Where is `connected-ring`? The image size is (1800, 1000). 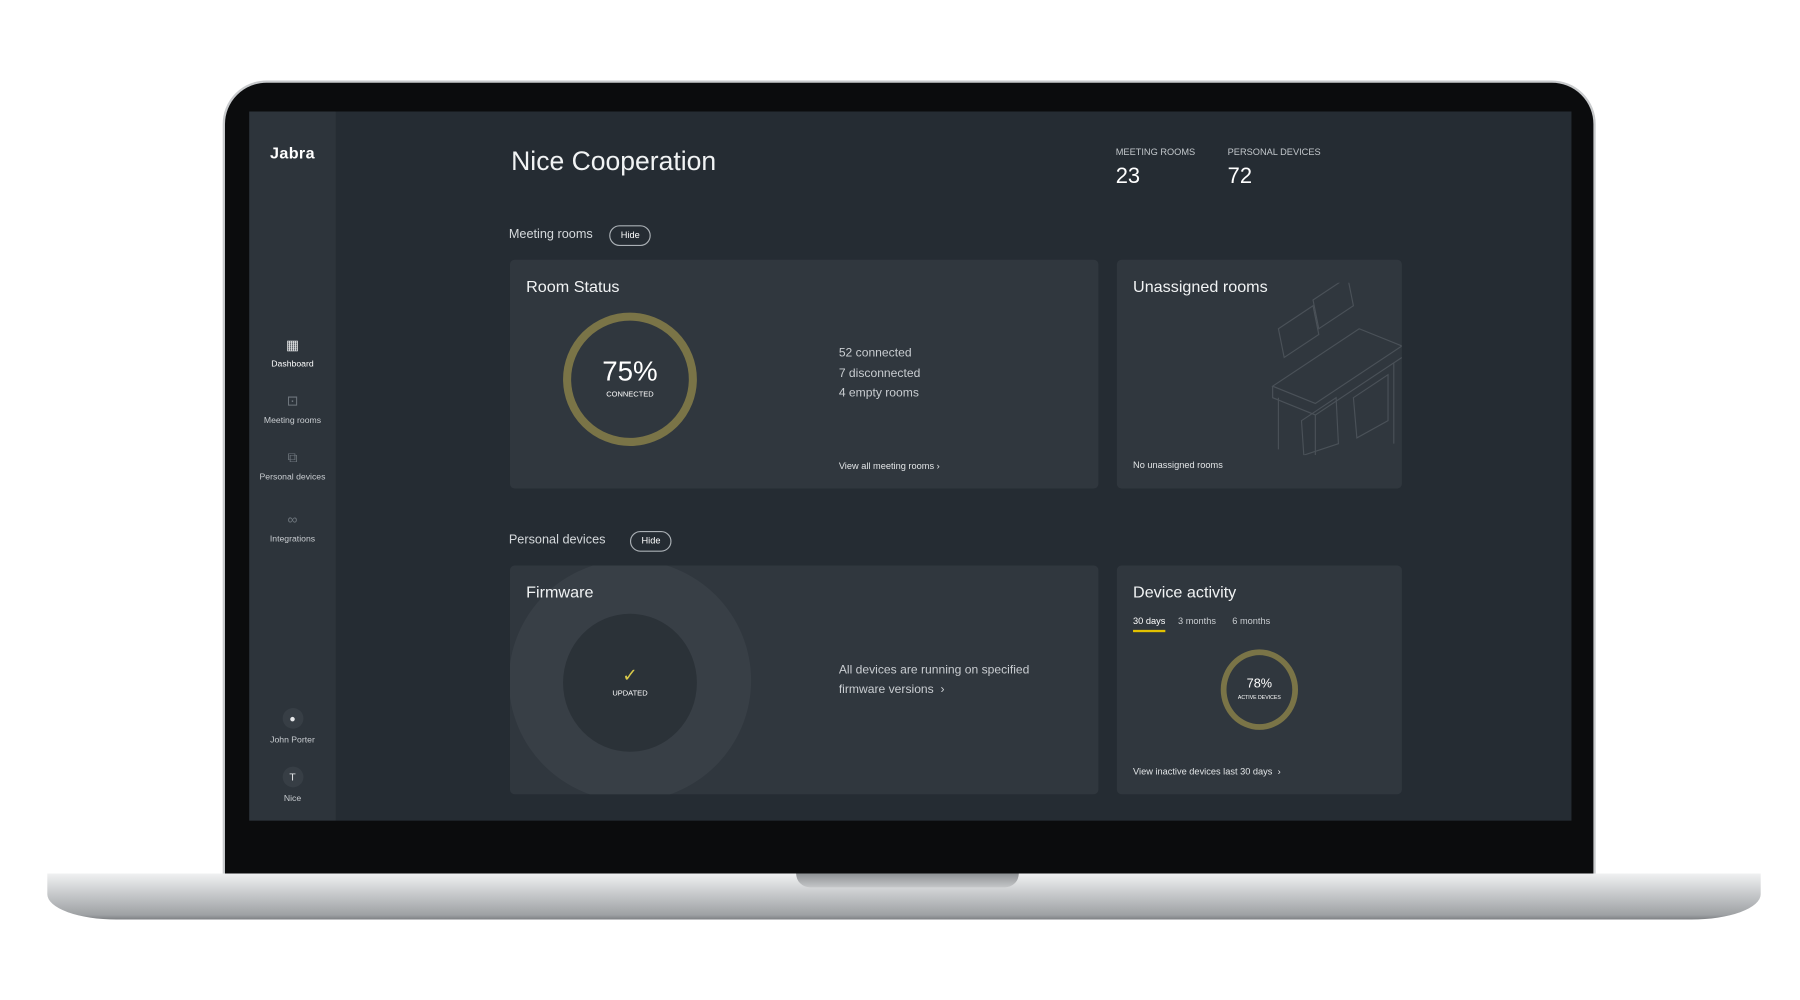
connected-ring is located at coordinates (630, 379).